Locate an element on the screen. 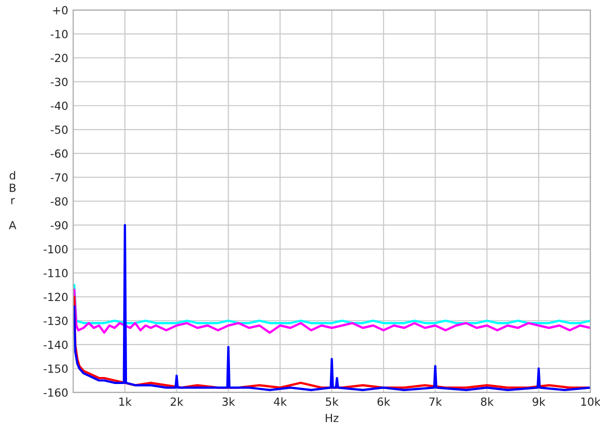 The width and height of the screenshot is (600, 436). y-tick-label: -150 is located at coordinates (56, 368).